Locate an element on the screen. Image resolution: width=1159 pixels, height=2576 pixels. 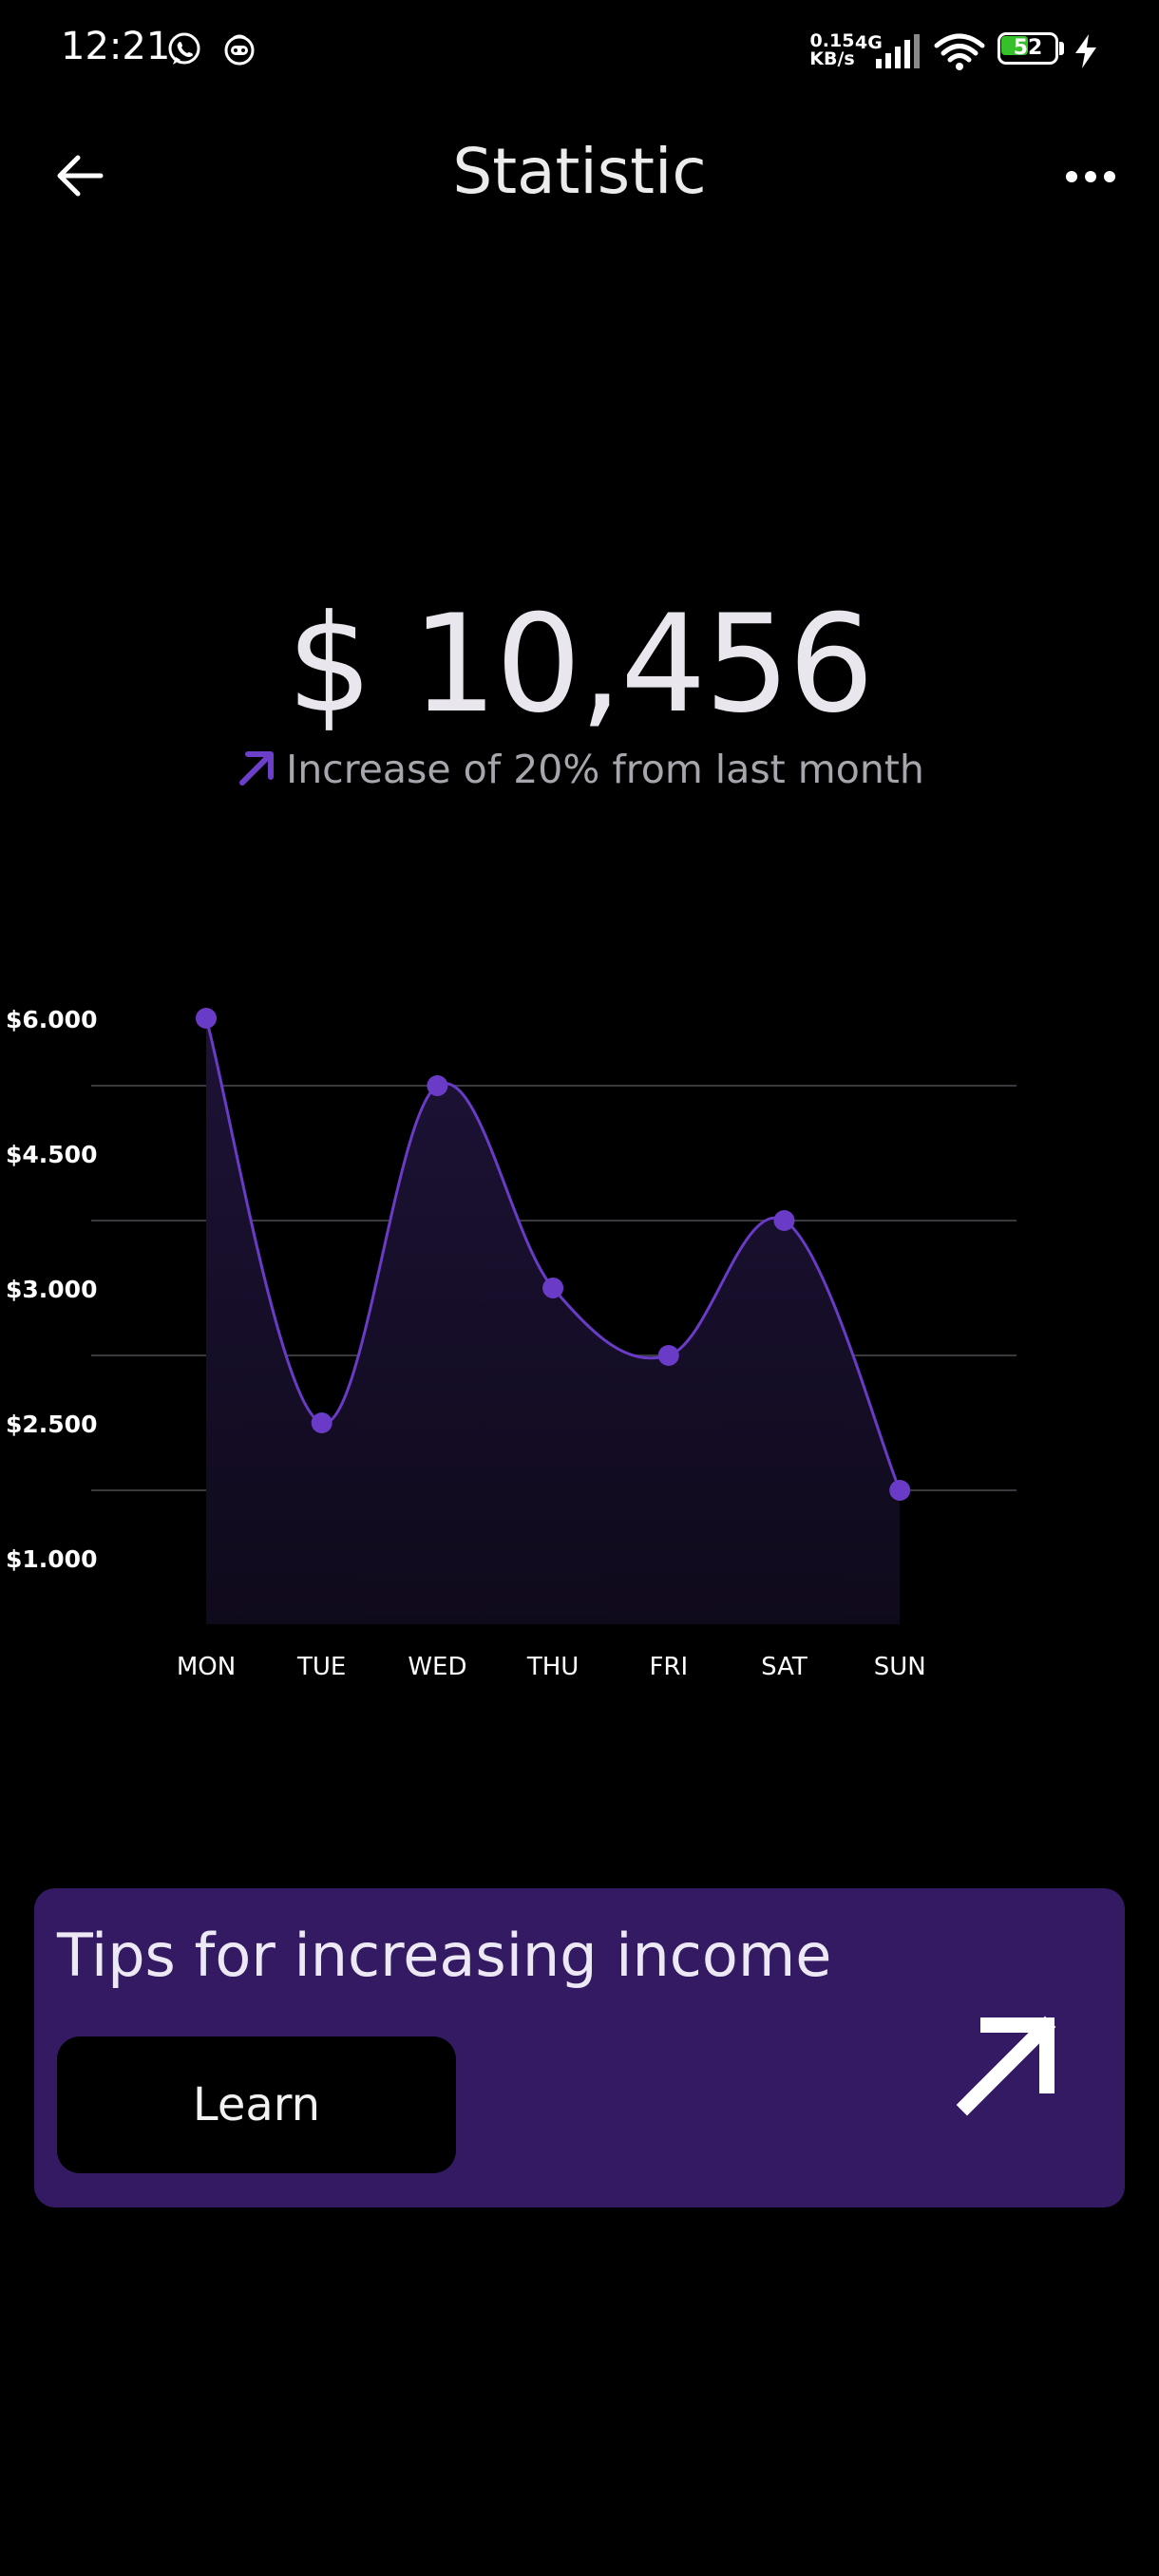
y-tick-label: $4.500 is located at coordinates (51, 1154).